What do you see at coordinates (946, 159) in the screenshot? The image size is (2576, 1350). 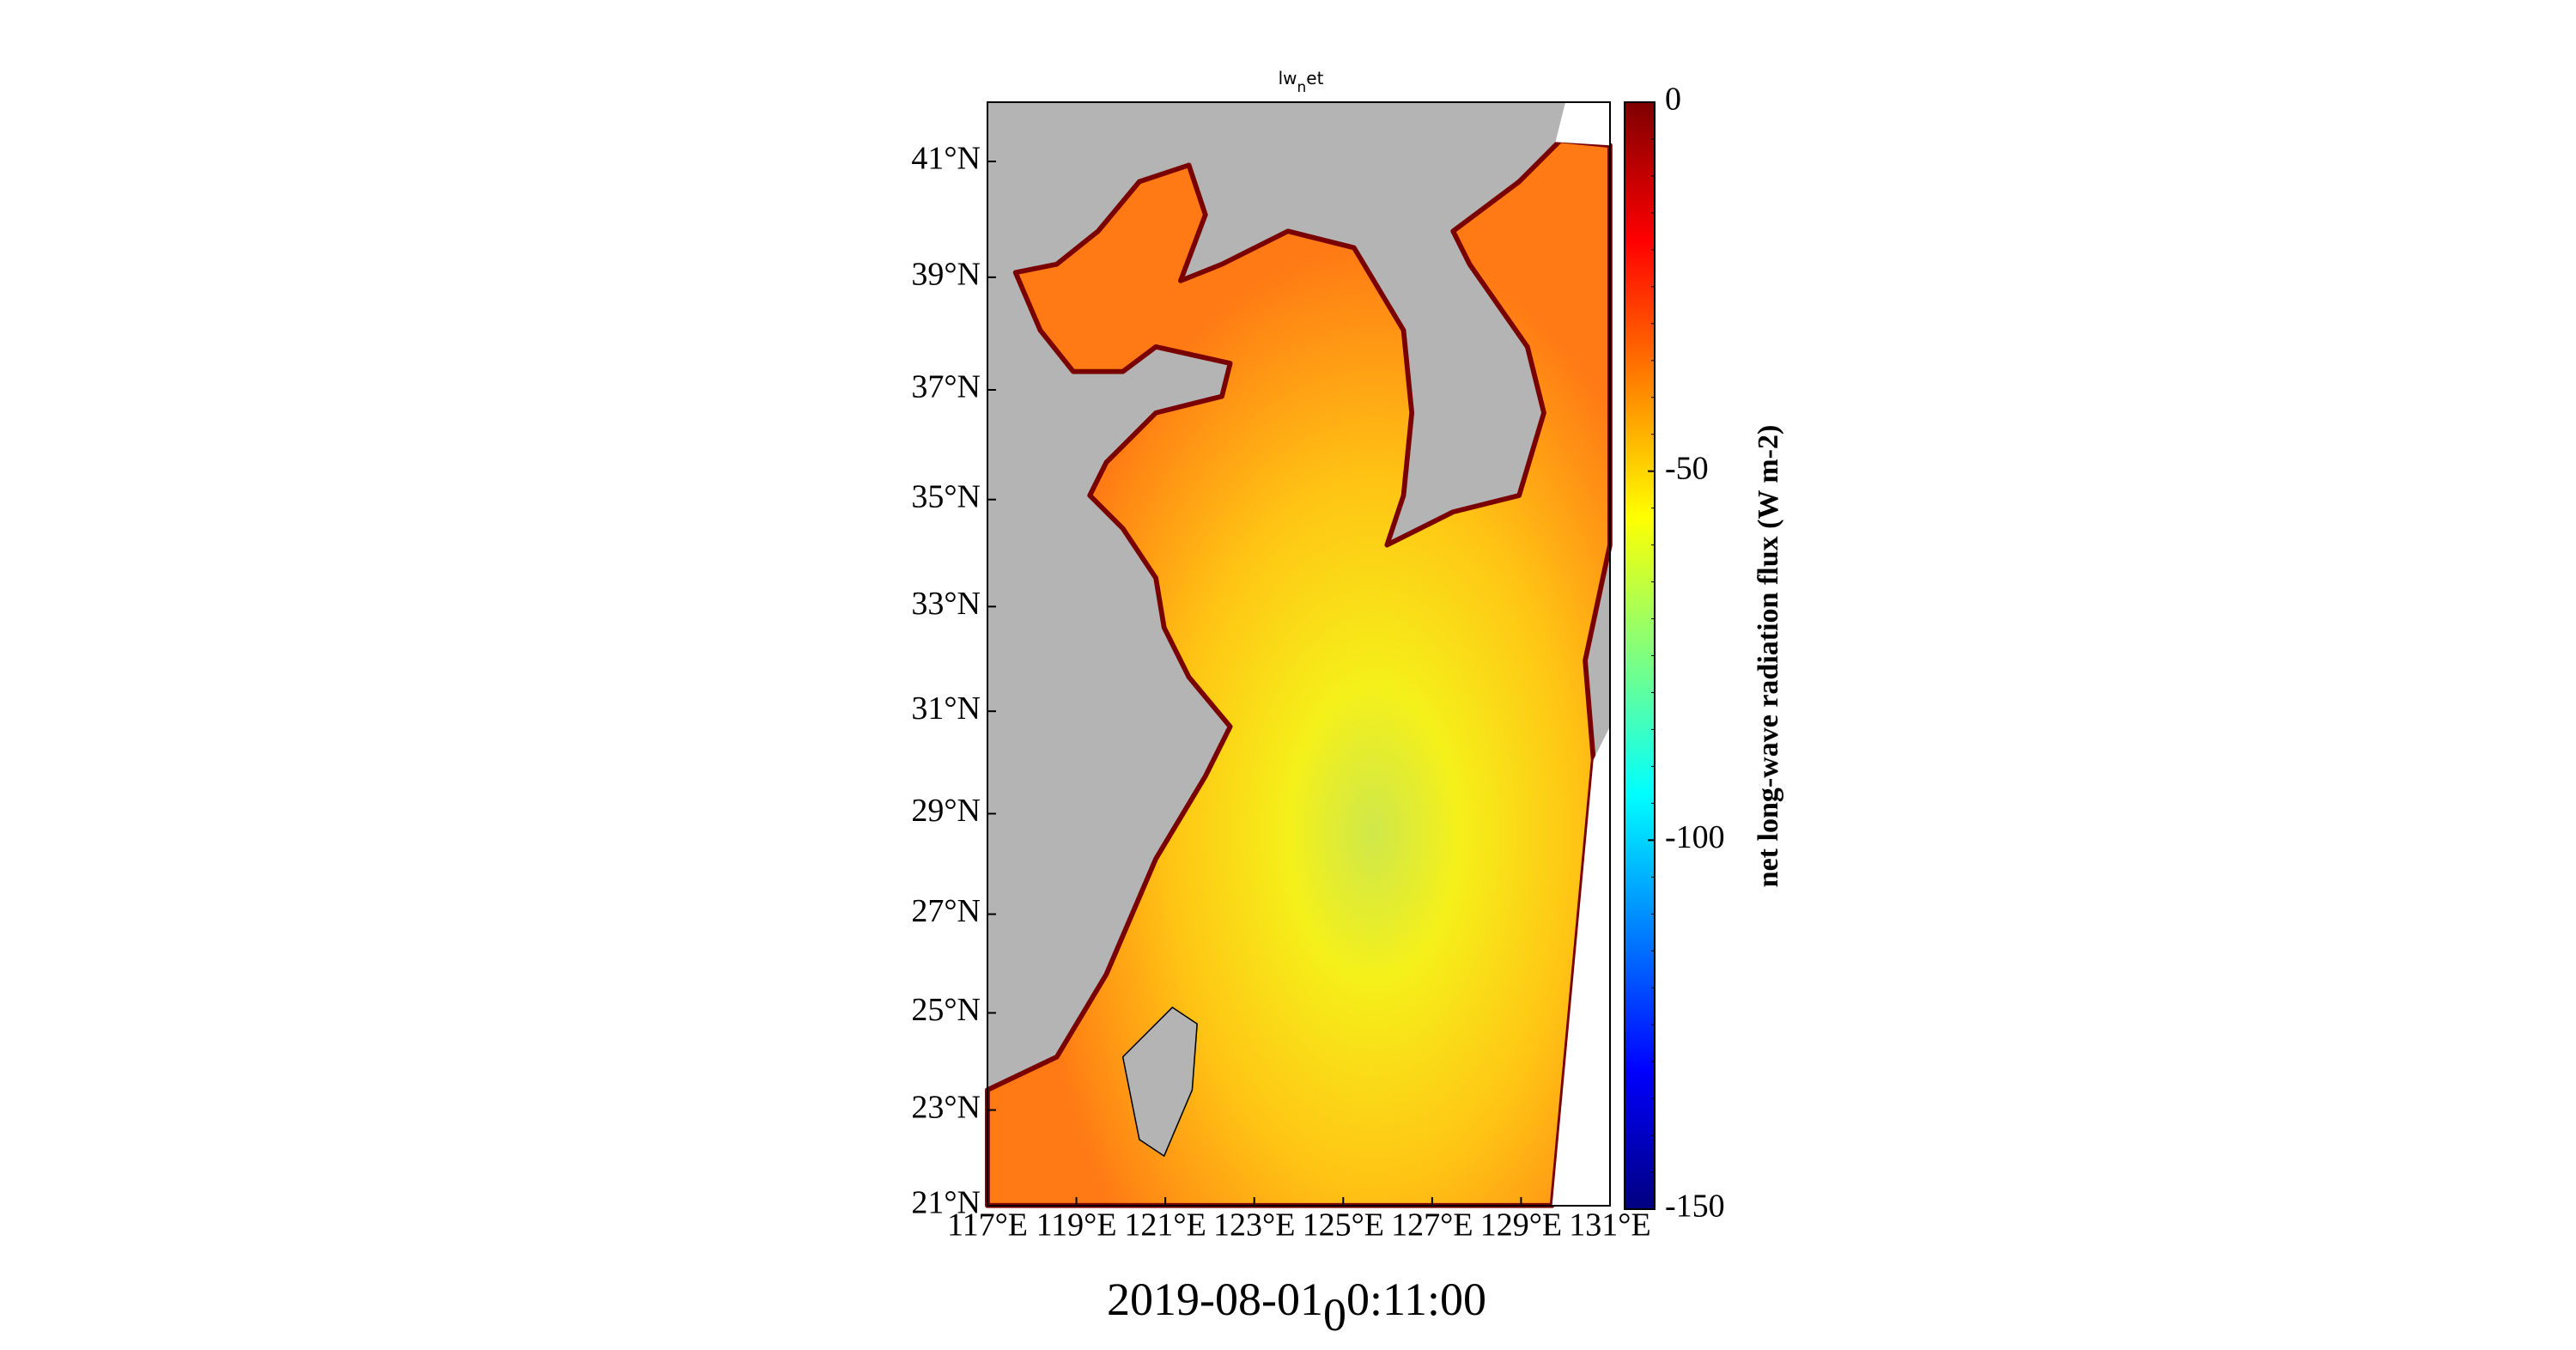 I see `y-tick-label: 41°N` at bounding box center [946, 159].